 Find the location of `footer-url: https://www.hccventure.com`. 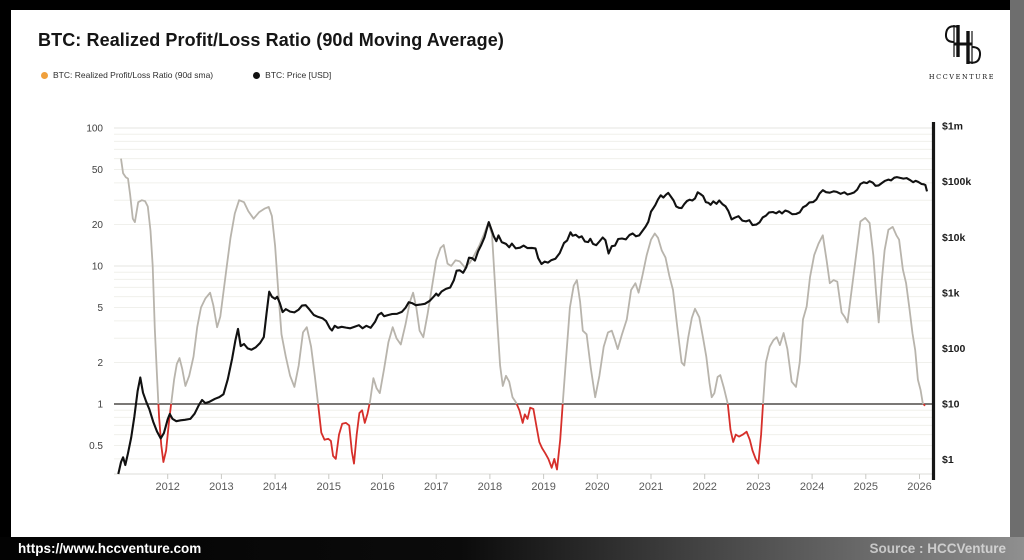

footer-url: https://www.hccventure.com is located at coordinates (110, 548).